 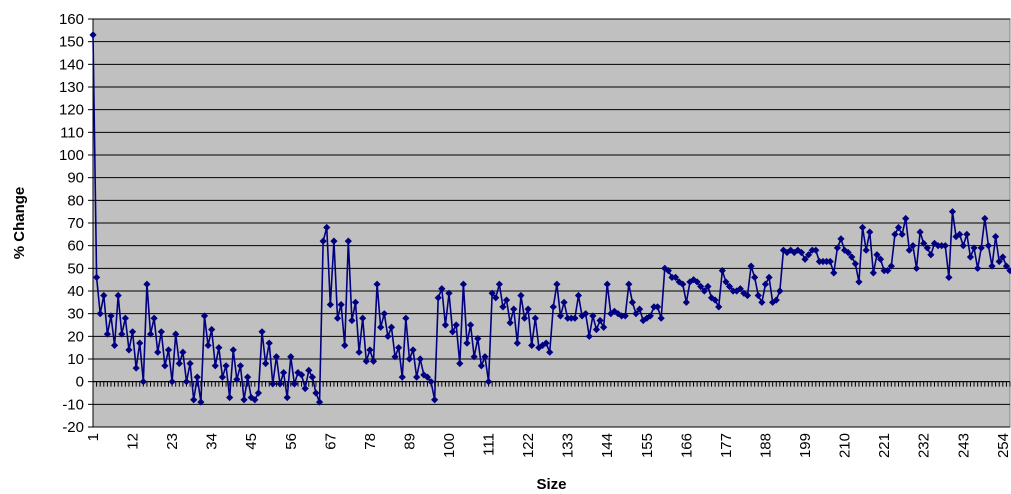 What do you see at coordinates (551, 484) in the screenshot?
I see `x-axis-title: Size` at bounding box center [551, 484].